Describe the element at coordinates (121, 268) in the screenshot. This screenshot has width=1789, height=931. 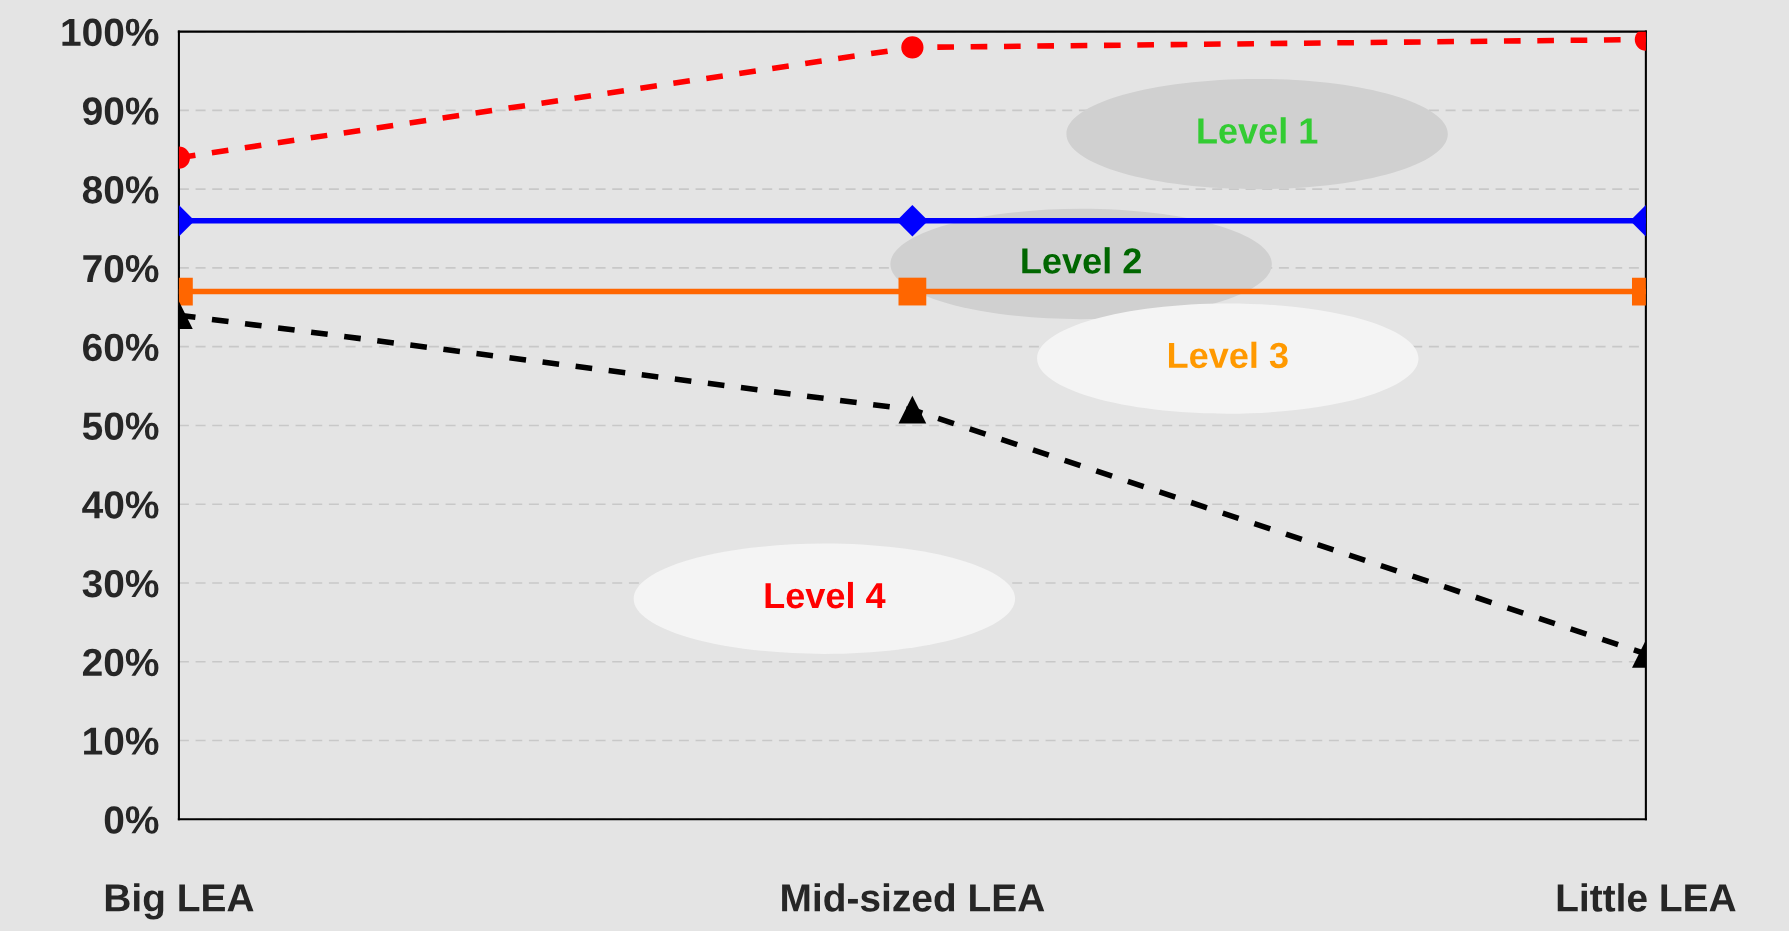
I see `y-tick-label: 70%` at that location.